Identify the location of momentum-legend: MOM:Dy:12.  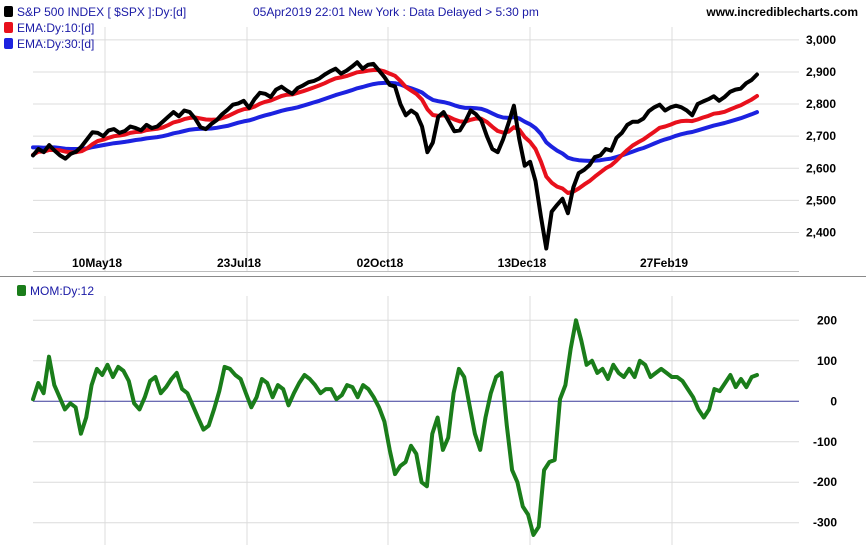
(55, 291).